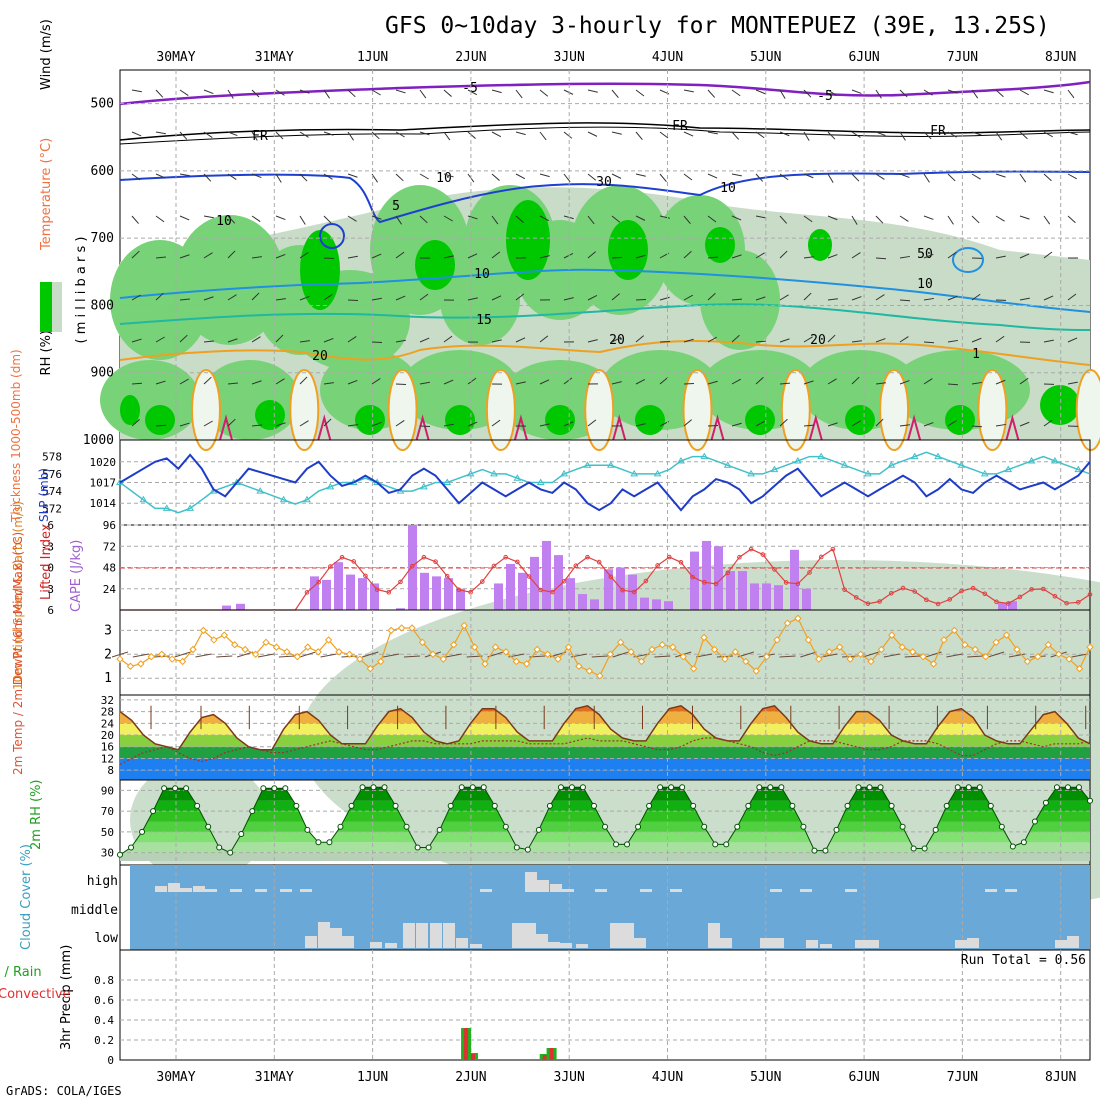 The width and height of the screenshot is (1100, 1100). I want to click on precip-tick: 0.4, so click(104, 1020).